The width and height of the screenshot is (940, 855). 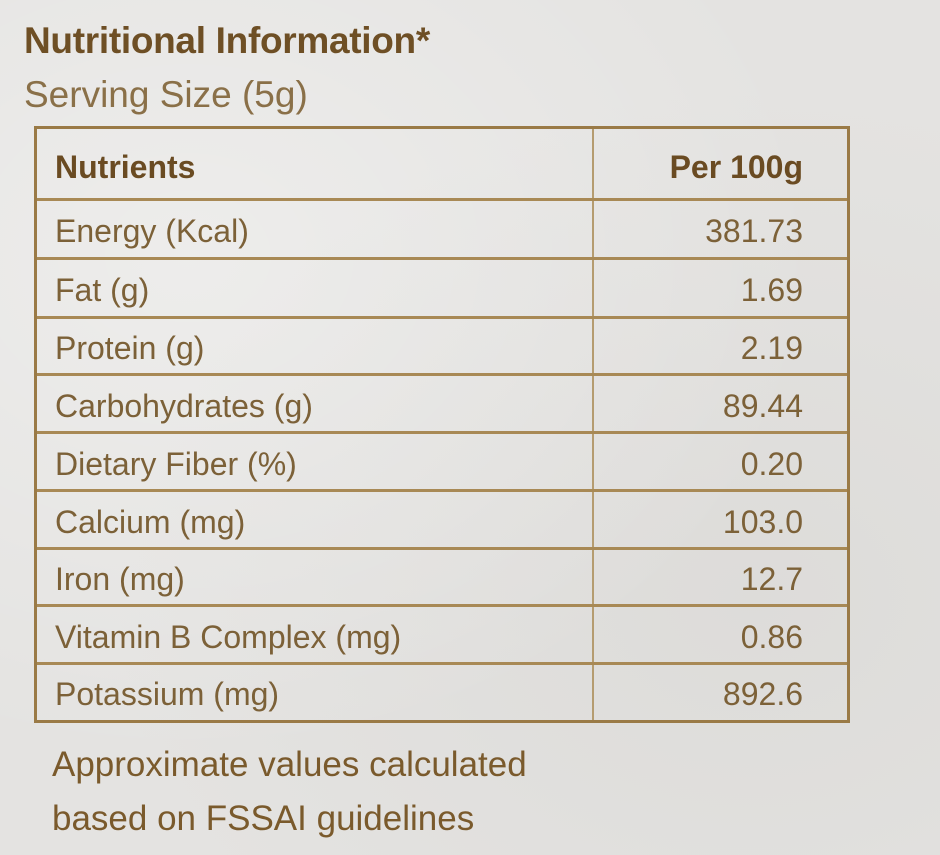 What do you see at coordinates (762, 694) in the screenshot?
I see `nutrient-value: 892.6` at bounding box center [762, 694].